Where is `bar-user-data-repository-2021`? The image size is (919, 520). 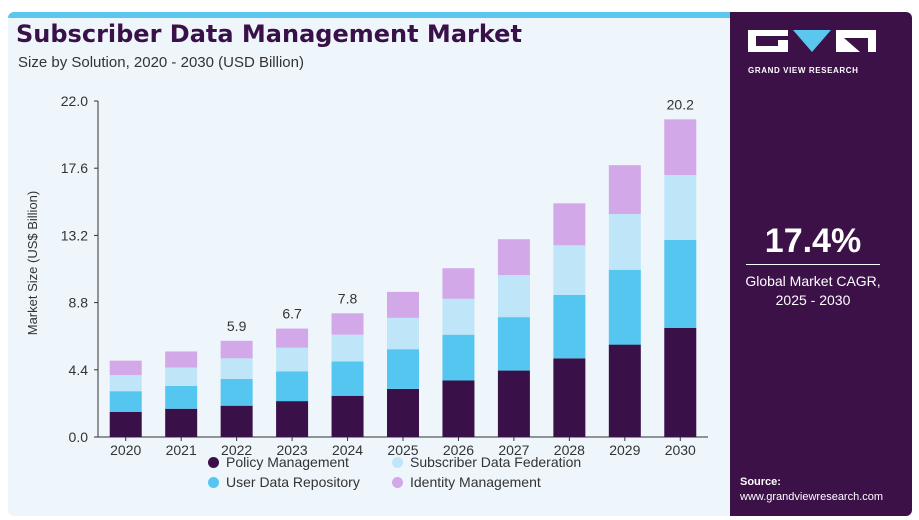
bar-user-data-repository-2021 is located at coordinates (181, 397).